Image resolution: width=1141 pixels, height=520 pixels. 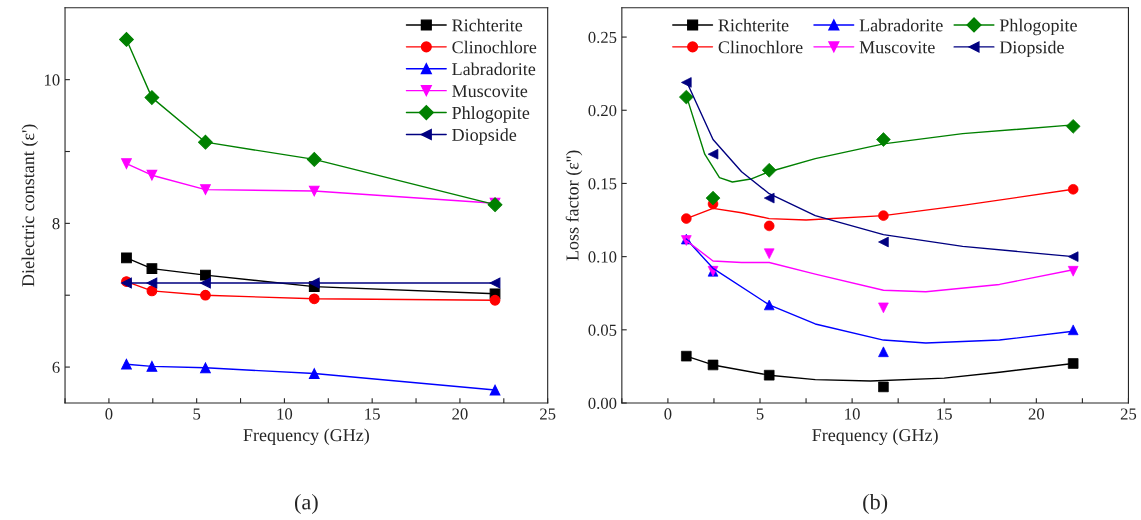 What do you see at coordinates (306, 504) in the screenshot?
I see `text: (a)` at bounding box center [306, 504].